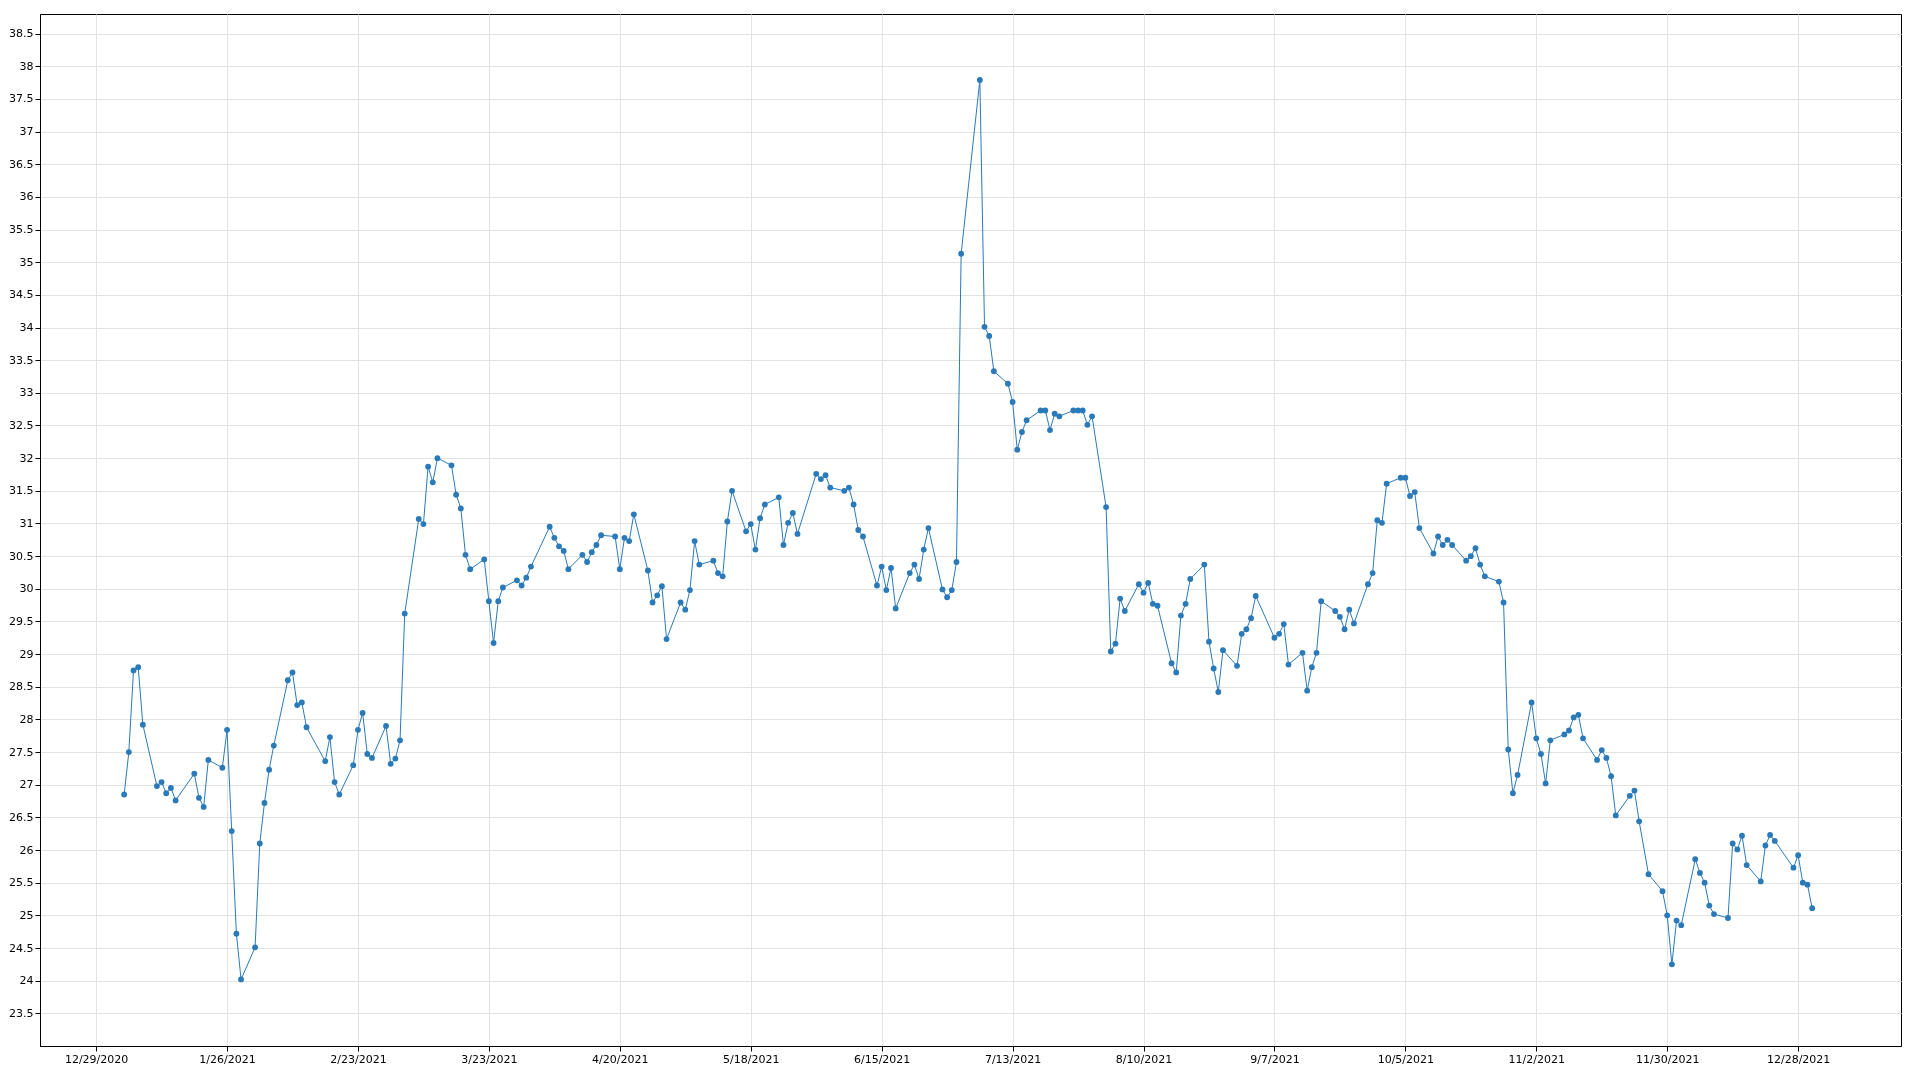 Image resolution: width=1920 pixels, height=1080 pixels. I want to click on y-tick-label: 29, so click(26, 654).